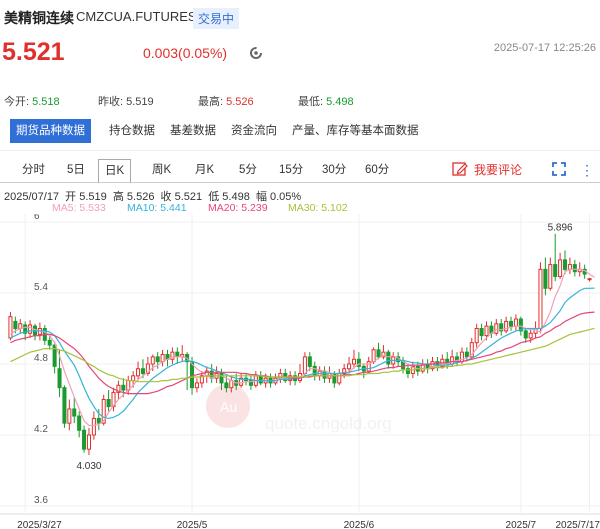 The height and width of the screenshot is (529, 600). I want to click on period-5day: 5日, so click(76, 170).